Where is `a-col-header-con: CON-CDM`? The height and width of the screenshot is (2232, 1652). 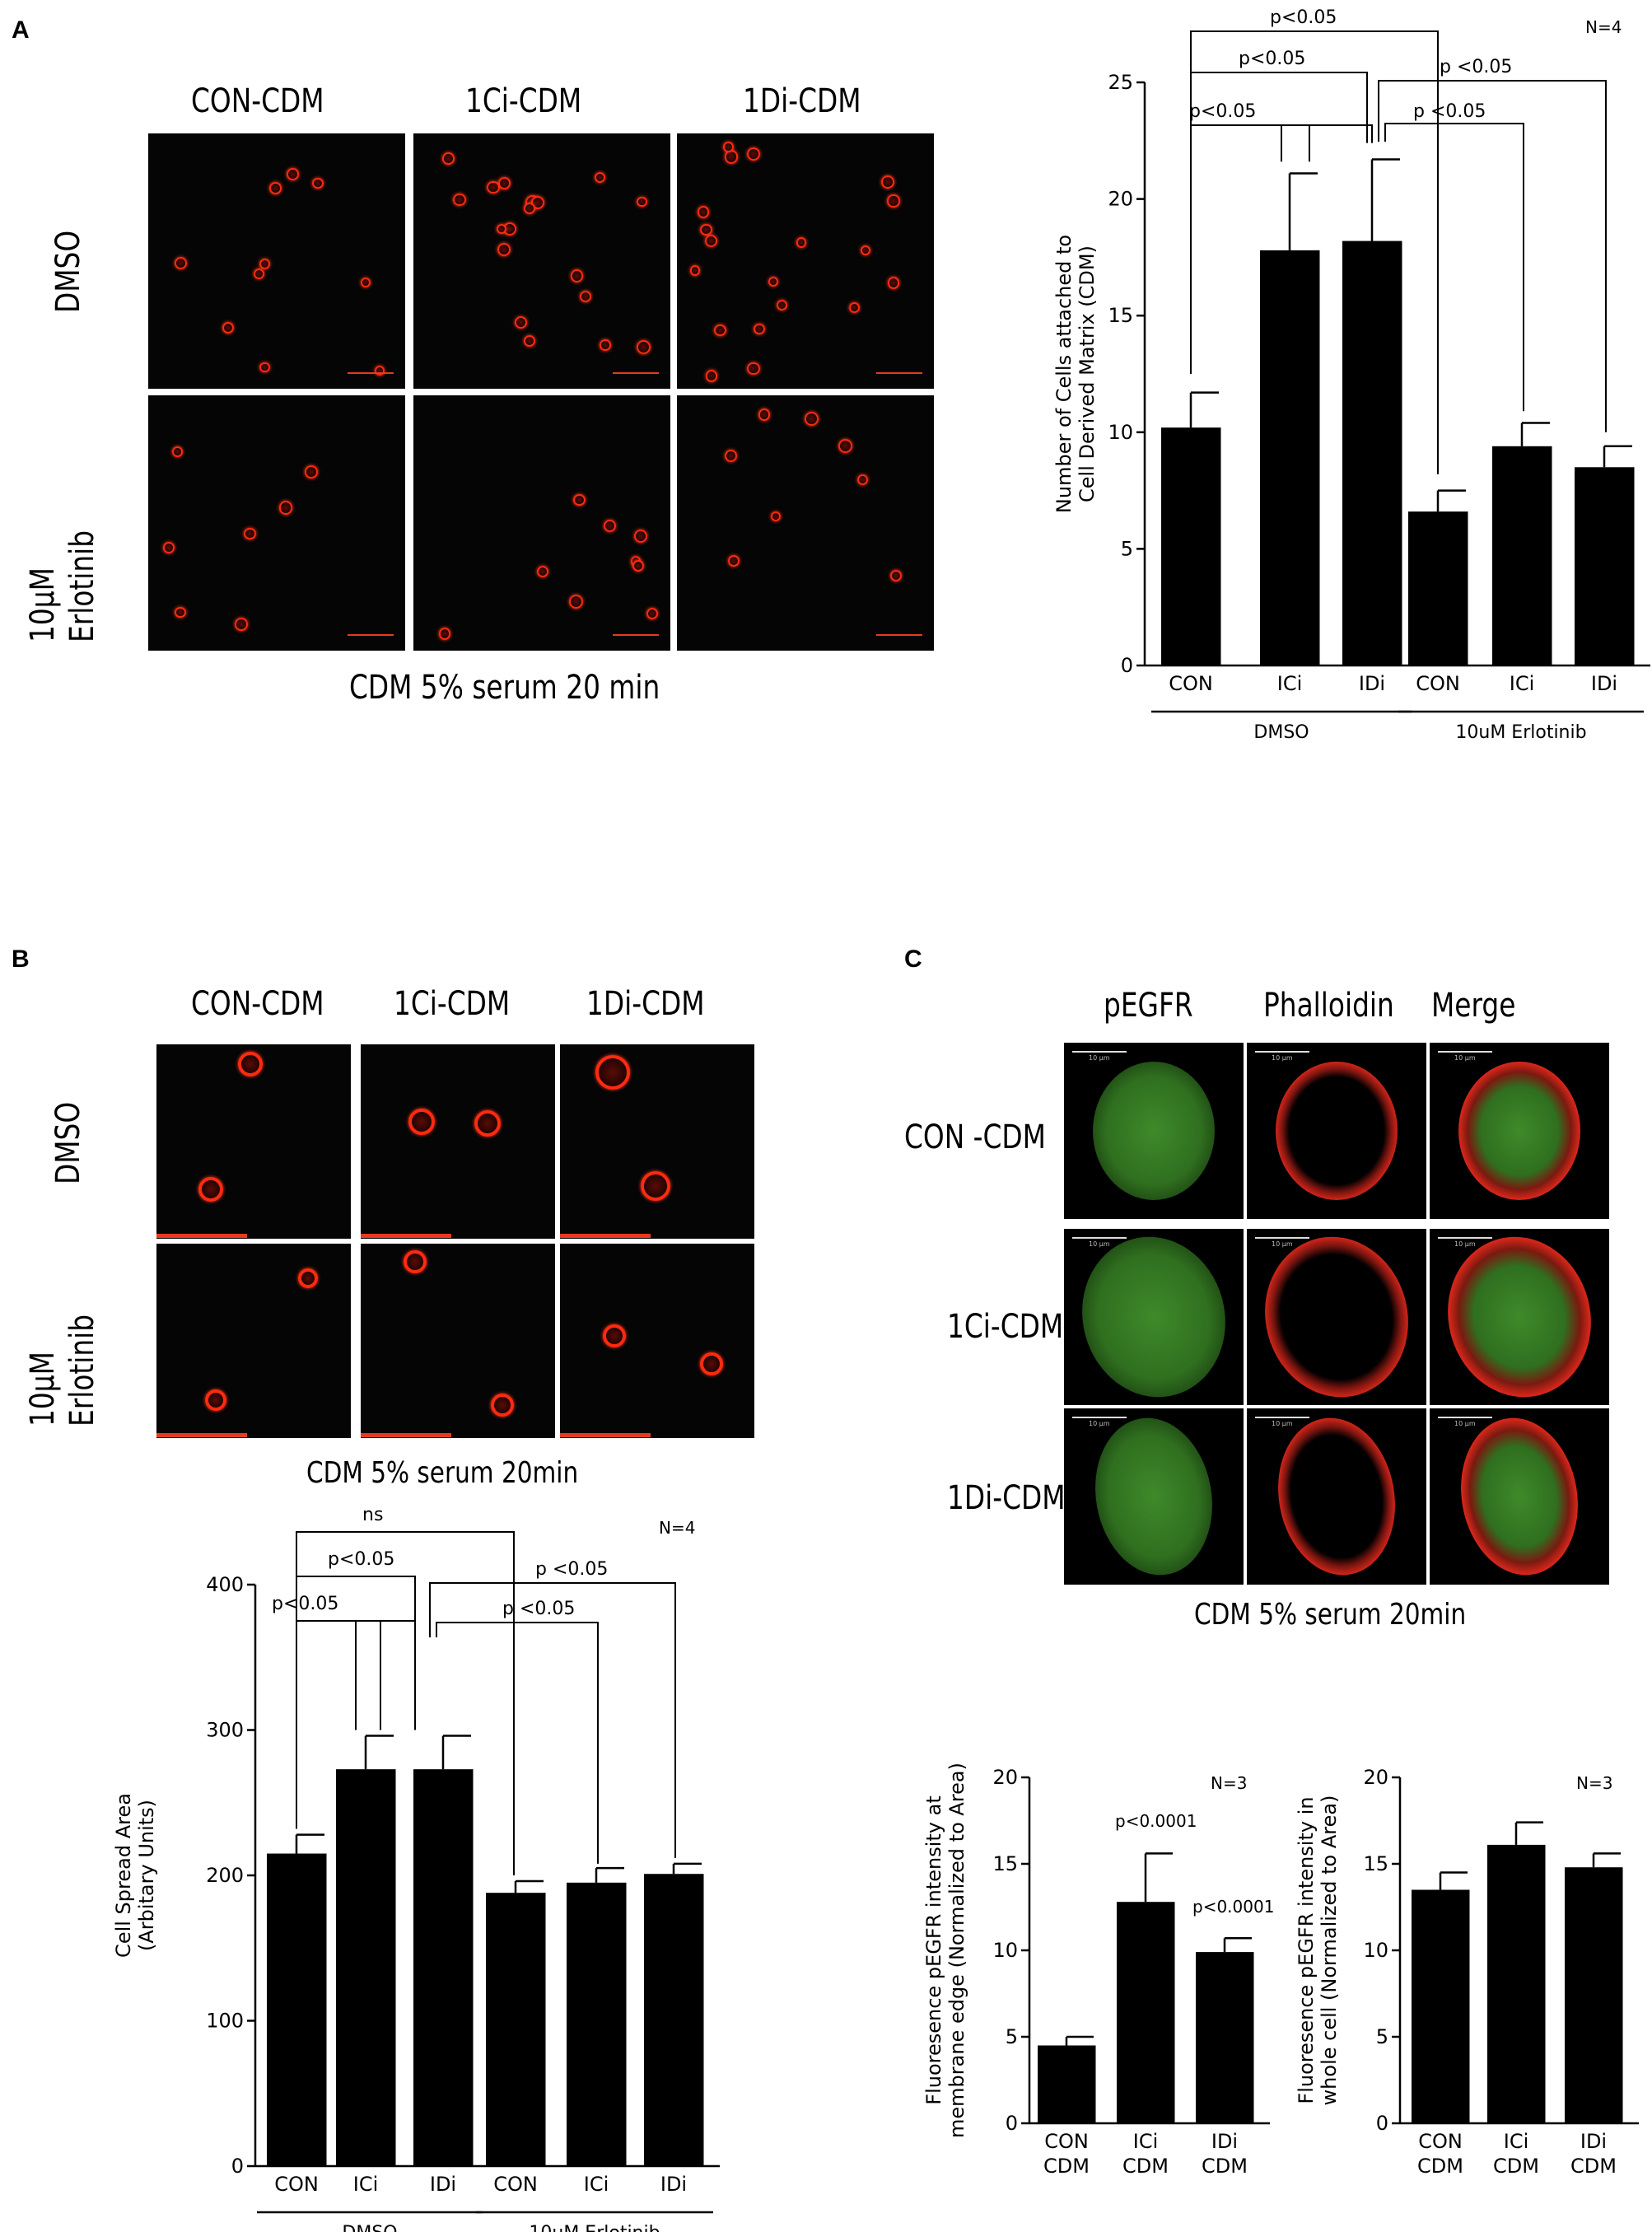
a-col-header-con: CON-CDM is located at coordinates (257, 101).